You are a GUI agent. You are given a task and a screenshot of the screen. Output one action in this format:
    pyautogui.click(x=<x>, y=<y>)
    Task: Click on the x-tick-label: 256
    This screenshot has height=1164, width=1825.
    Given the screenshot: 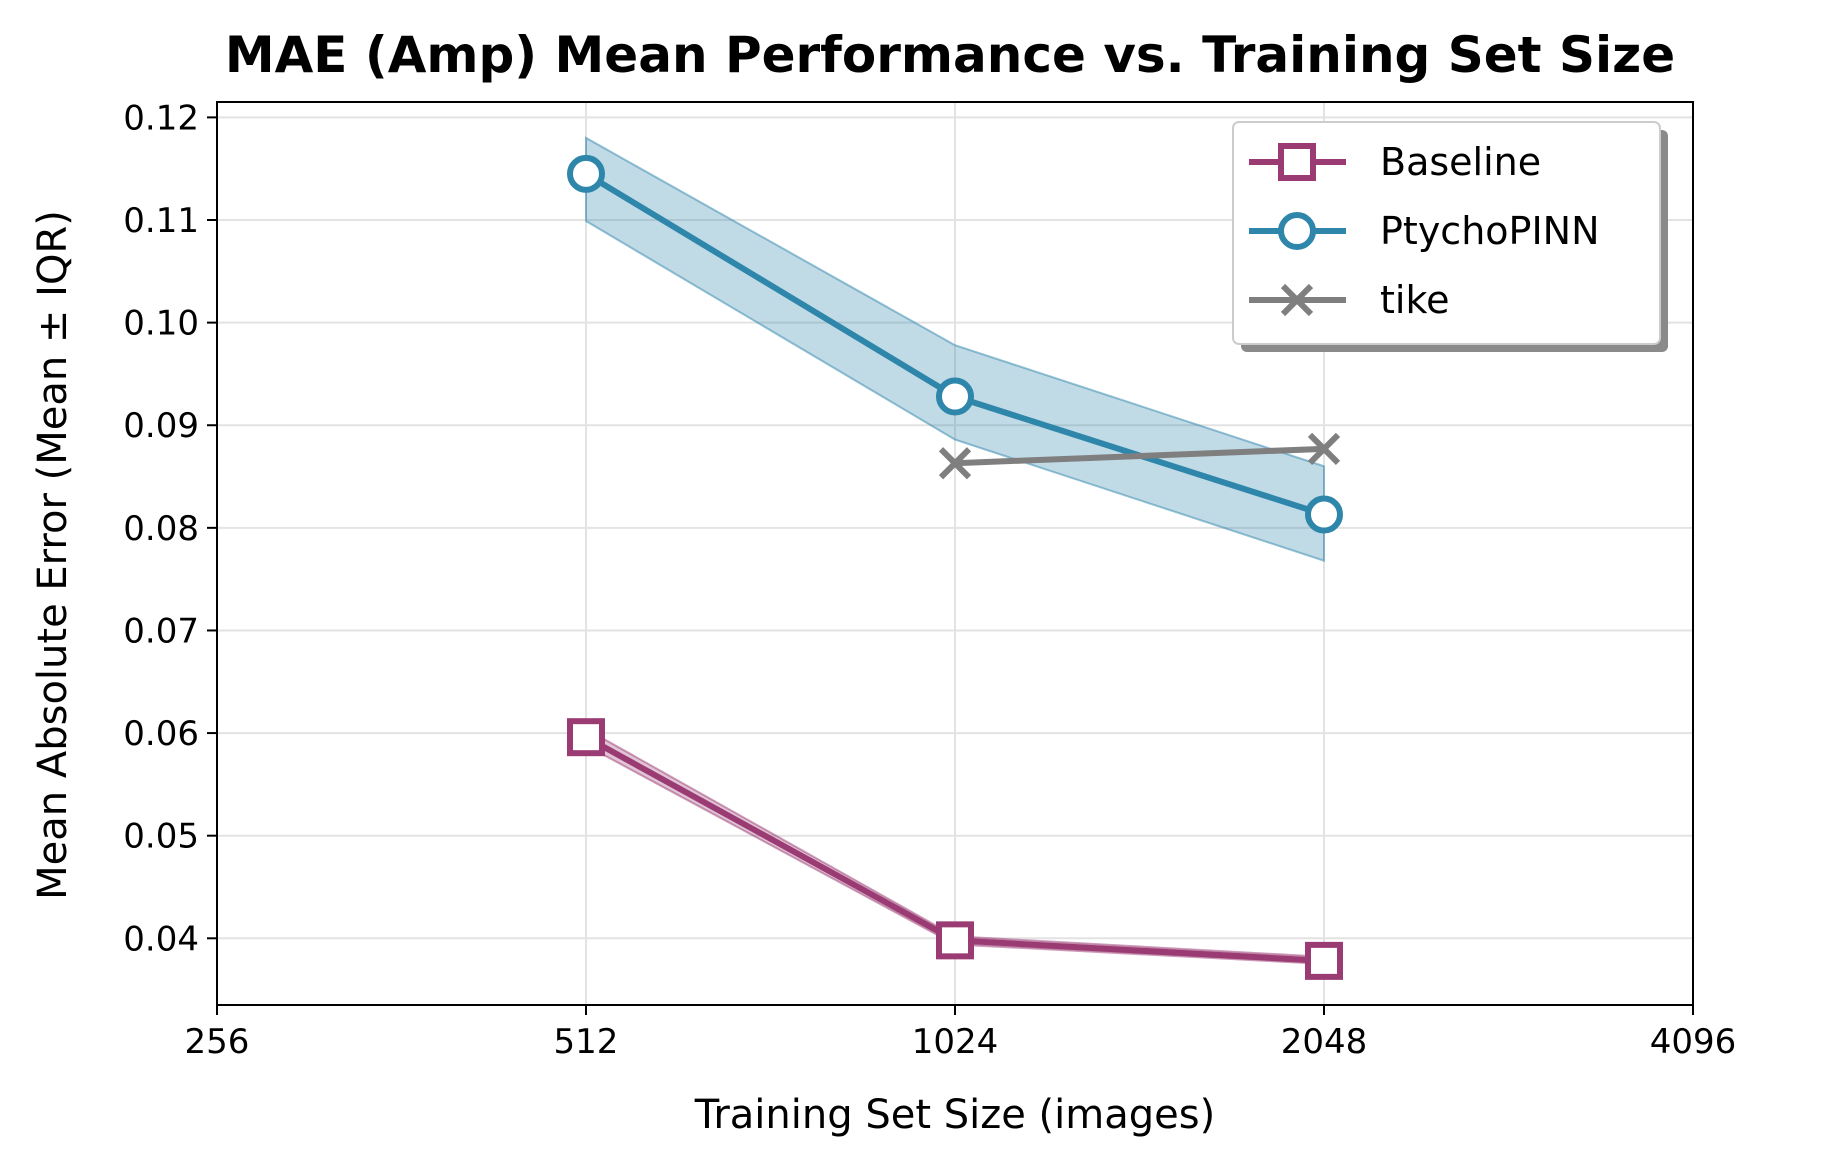 What is the action you would take?
    pyautogui.click(x=217, y=1042)
    